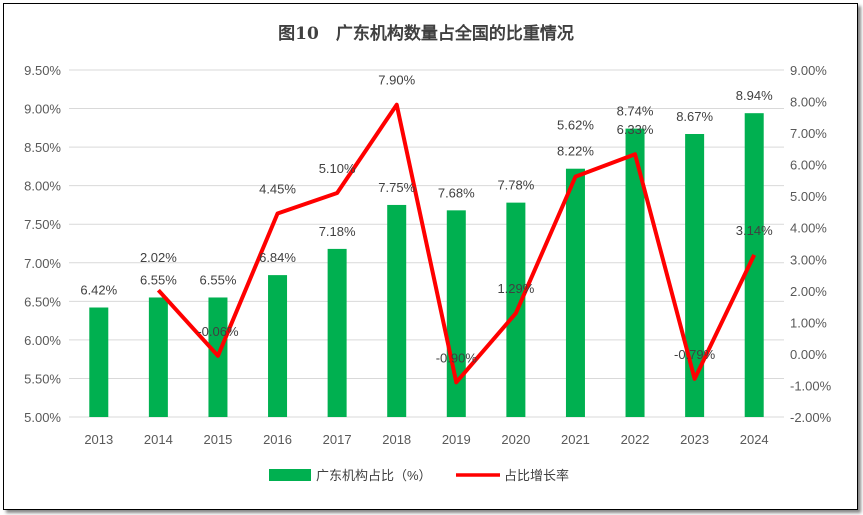 The height and width of the screenshot is (515, 863). What do you see at coordinates (575, 125) in the screenshot?
I see `line-data-label: 5.62%` at bounding box center [575, 125].